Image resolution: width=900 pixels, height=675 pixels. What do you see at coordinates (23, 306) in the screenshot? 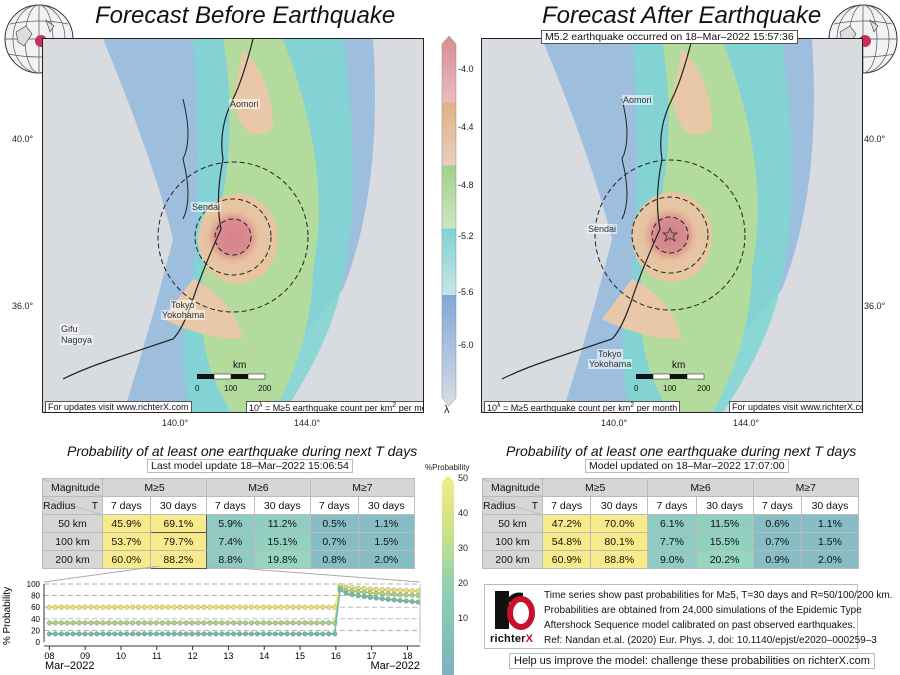
I see `lat-label: 36.0°` at bounding box center [23, 306].